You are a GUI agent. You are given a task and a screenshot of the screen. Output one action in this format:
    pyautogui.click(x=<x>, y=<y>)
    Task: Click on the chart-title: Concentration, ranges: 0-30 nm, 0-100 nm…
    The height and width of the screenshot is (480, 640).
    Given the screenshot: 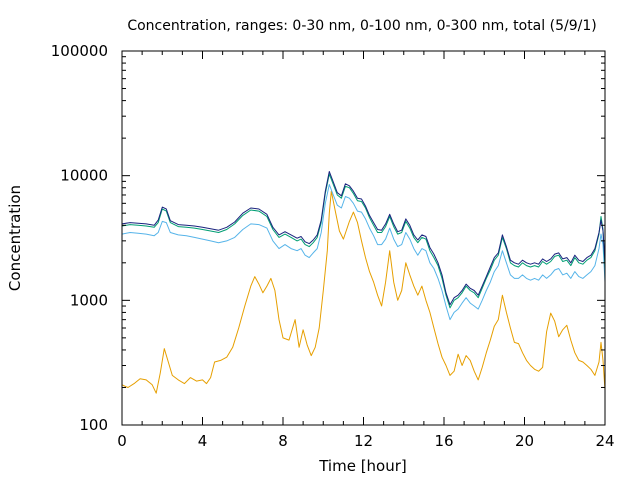 What is the action you would take?
    pyautogui.click(x=361, y=26)
    